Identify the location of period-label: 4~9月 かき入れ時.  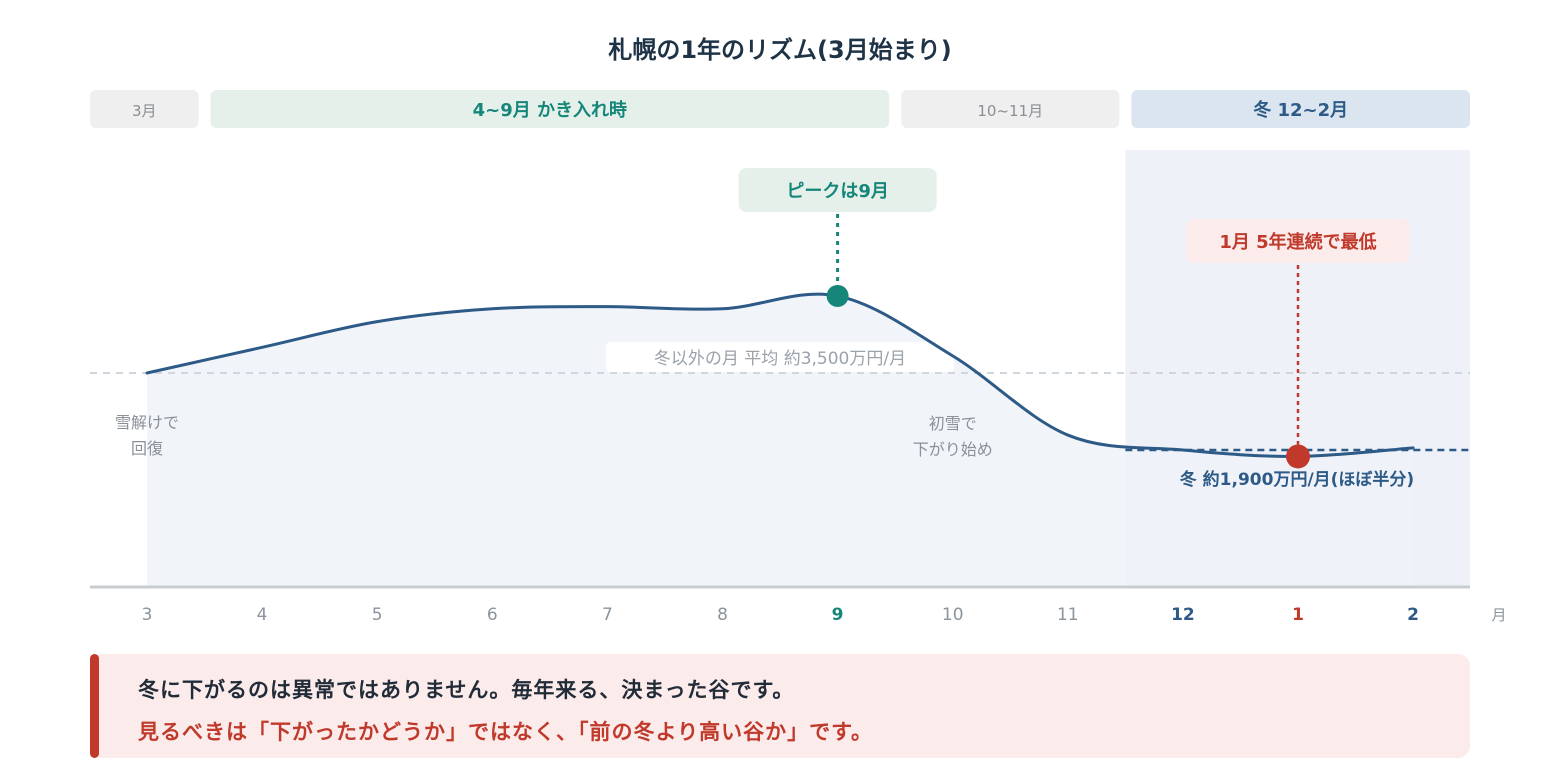
(550, 110).